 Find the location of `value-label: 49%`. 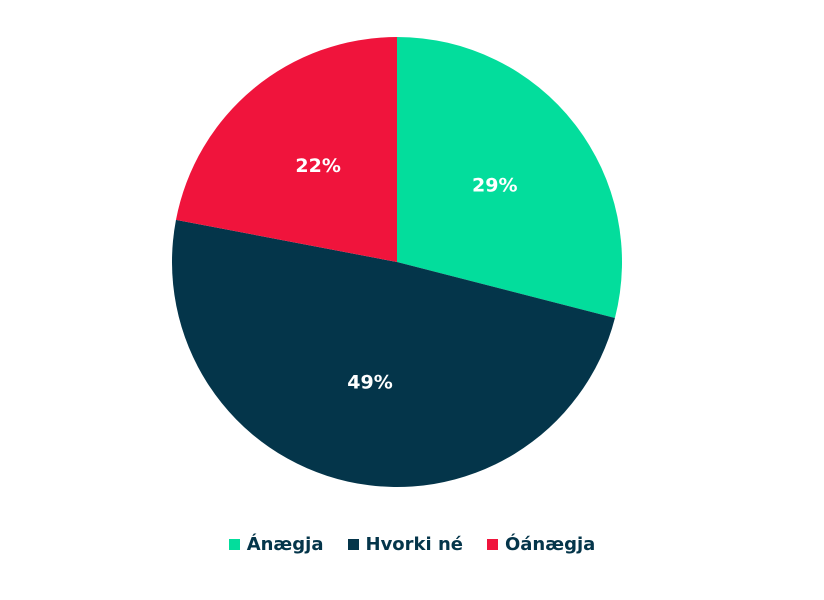

value-label: 49% is located at coordinates (369, 382).